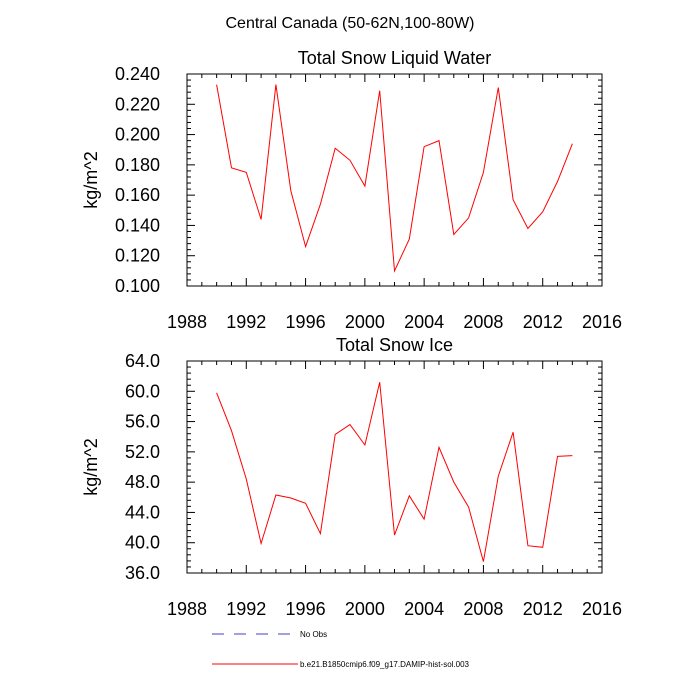  What do you see at coordinates (142, 512) in the screenshot?
I see `y-tick-label: 44.0` at bounding box center [142, 512].